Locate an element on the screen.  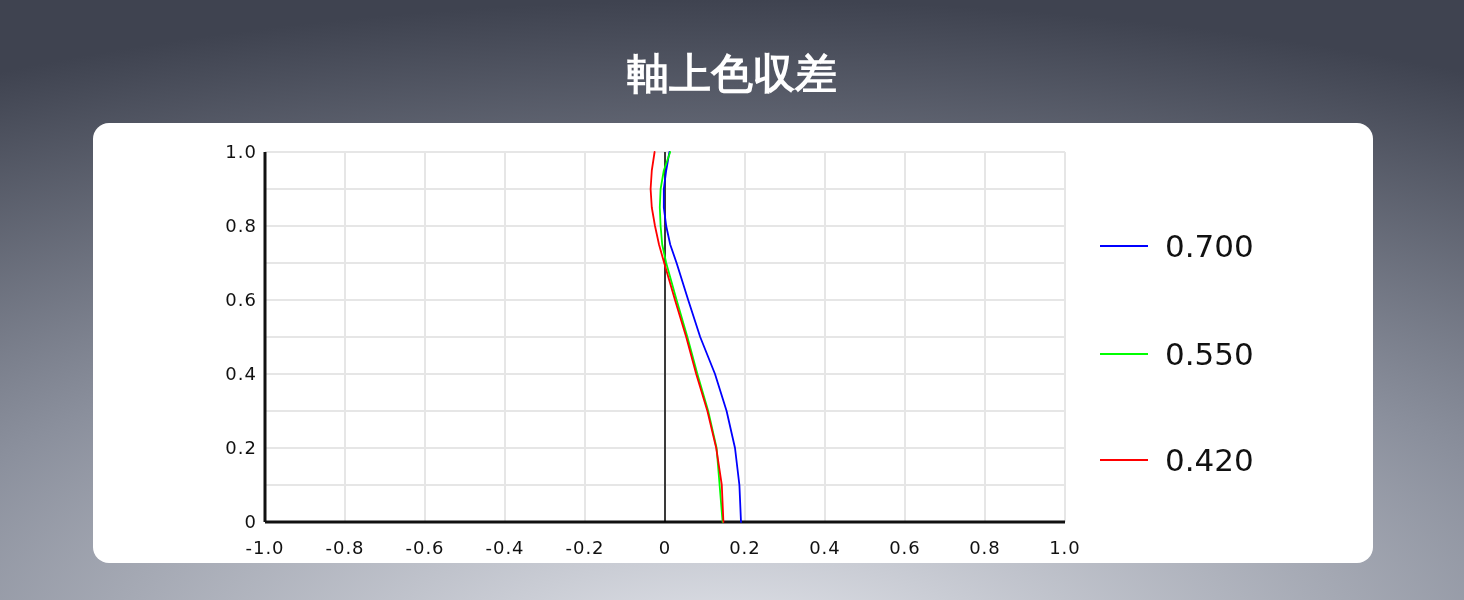
legend-label: 0.700 is located at coordinates (1209, 246).